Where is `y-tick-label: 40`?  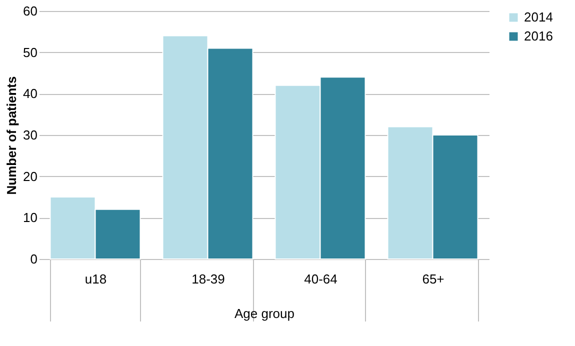 y-tick-label: 40 is located at coordinates (30, 94).